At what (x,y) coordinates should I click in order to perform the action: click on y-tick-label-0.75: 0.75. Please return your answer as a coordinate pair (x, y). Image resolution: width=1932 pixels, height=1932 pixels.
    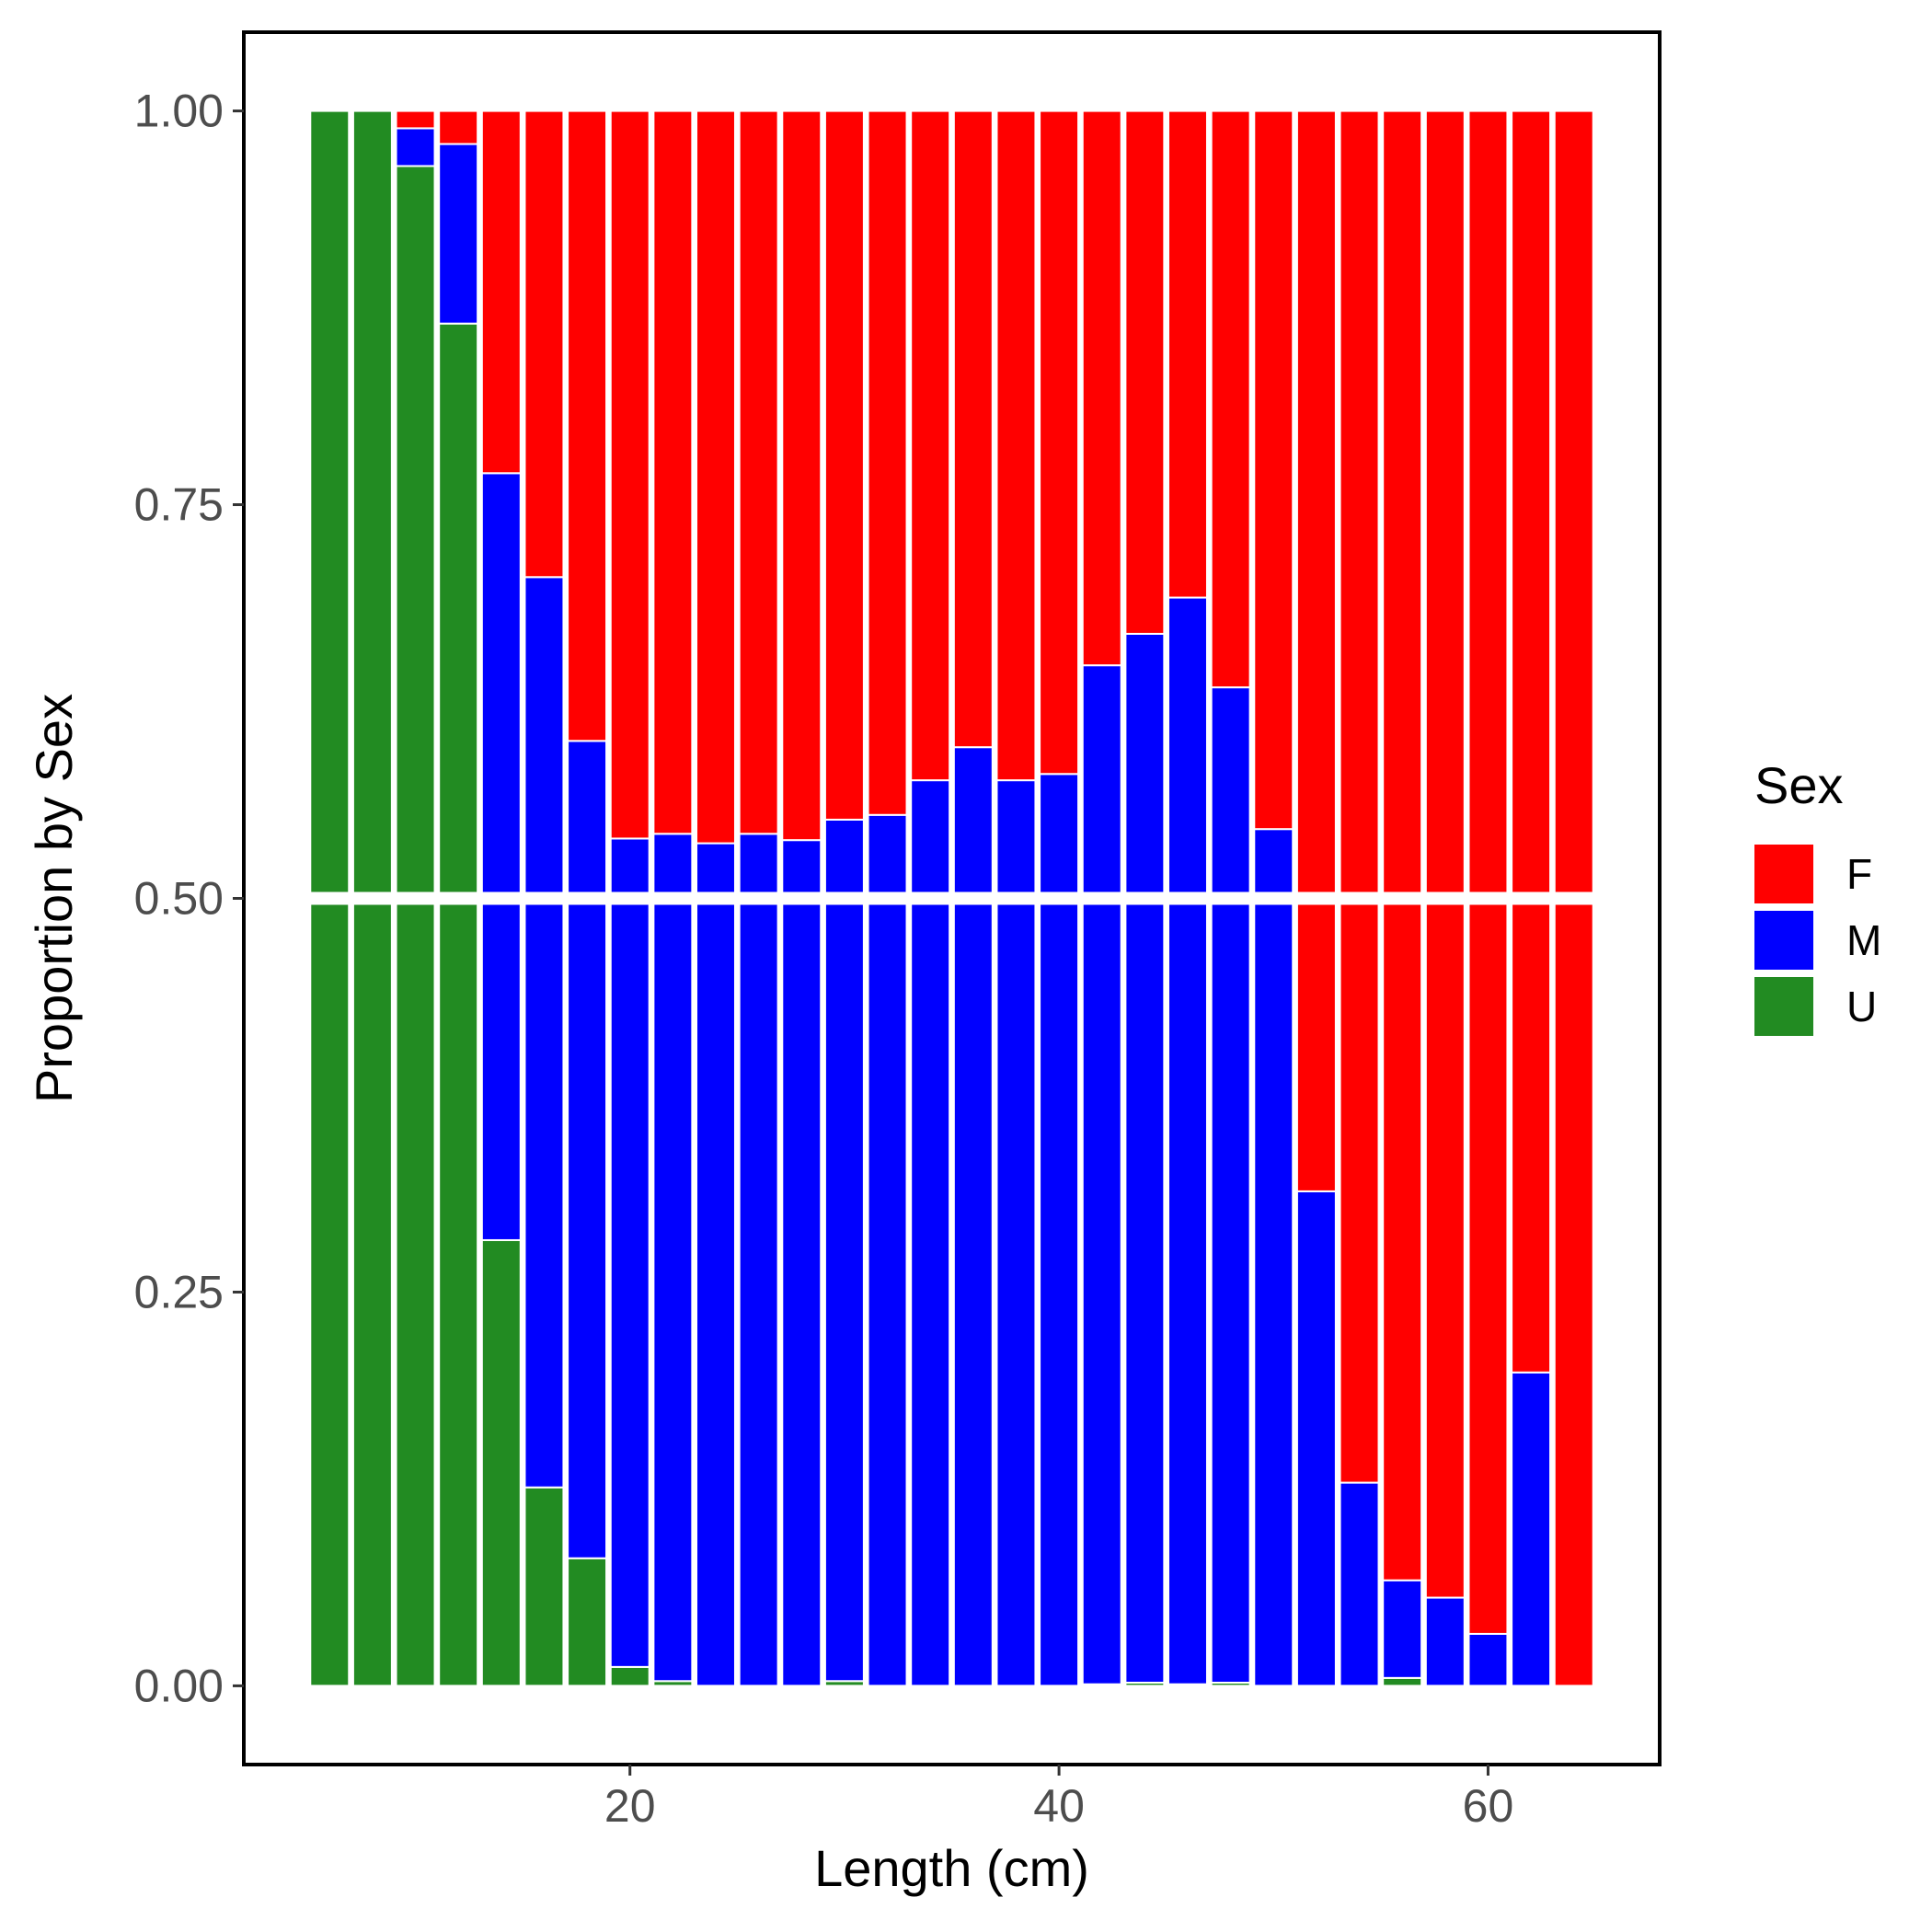
    Looking at the image, I should click on (179, 505).